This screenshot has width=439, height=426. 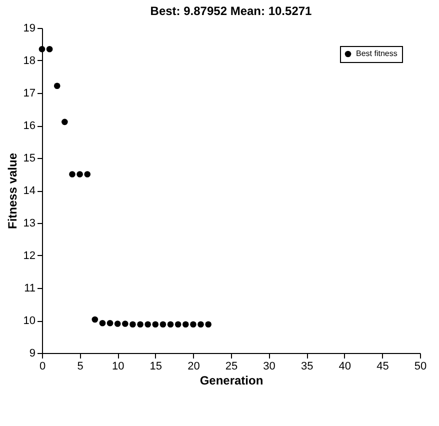 What do you see at coordinates (29, 321) in the screenshot?
I see `y-tick-label: 10` at bounding box center [29, 321].